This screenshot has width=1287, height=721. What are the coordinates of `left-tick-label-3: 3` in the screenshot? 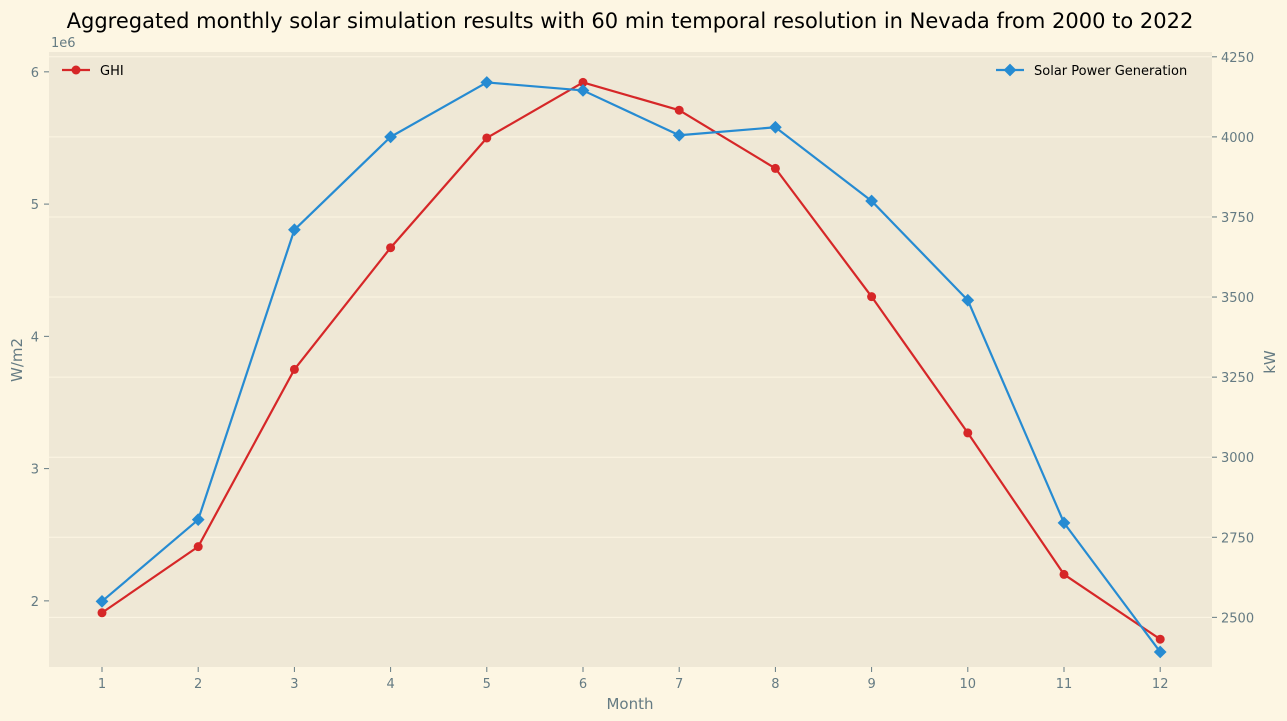 It's located at (35, 470).